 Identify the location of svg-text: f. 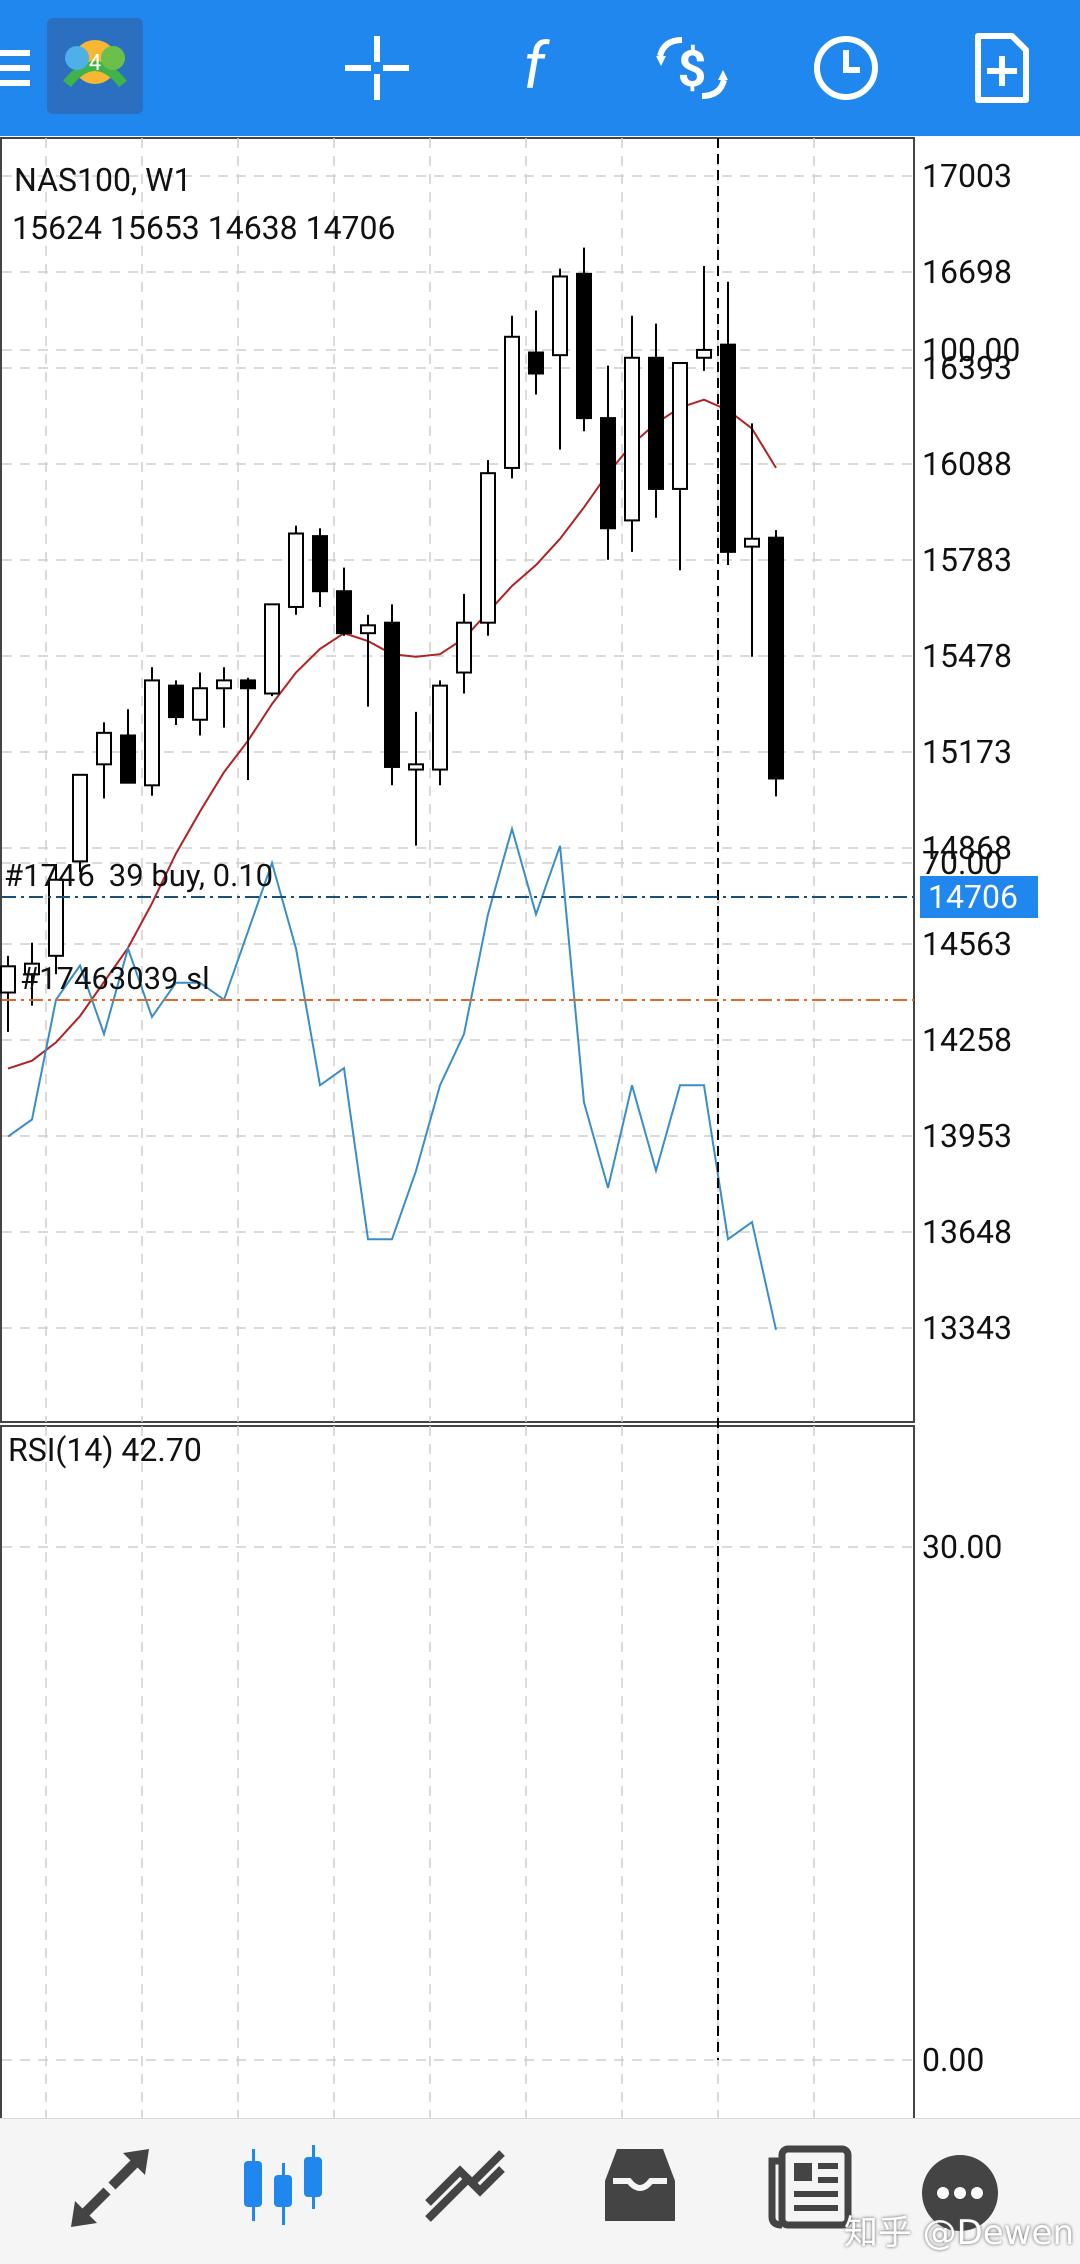
(536, 66).